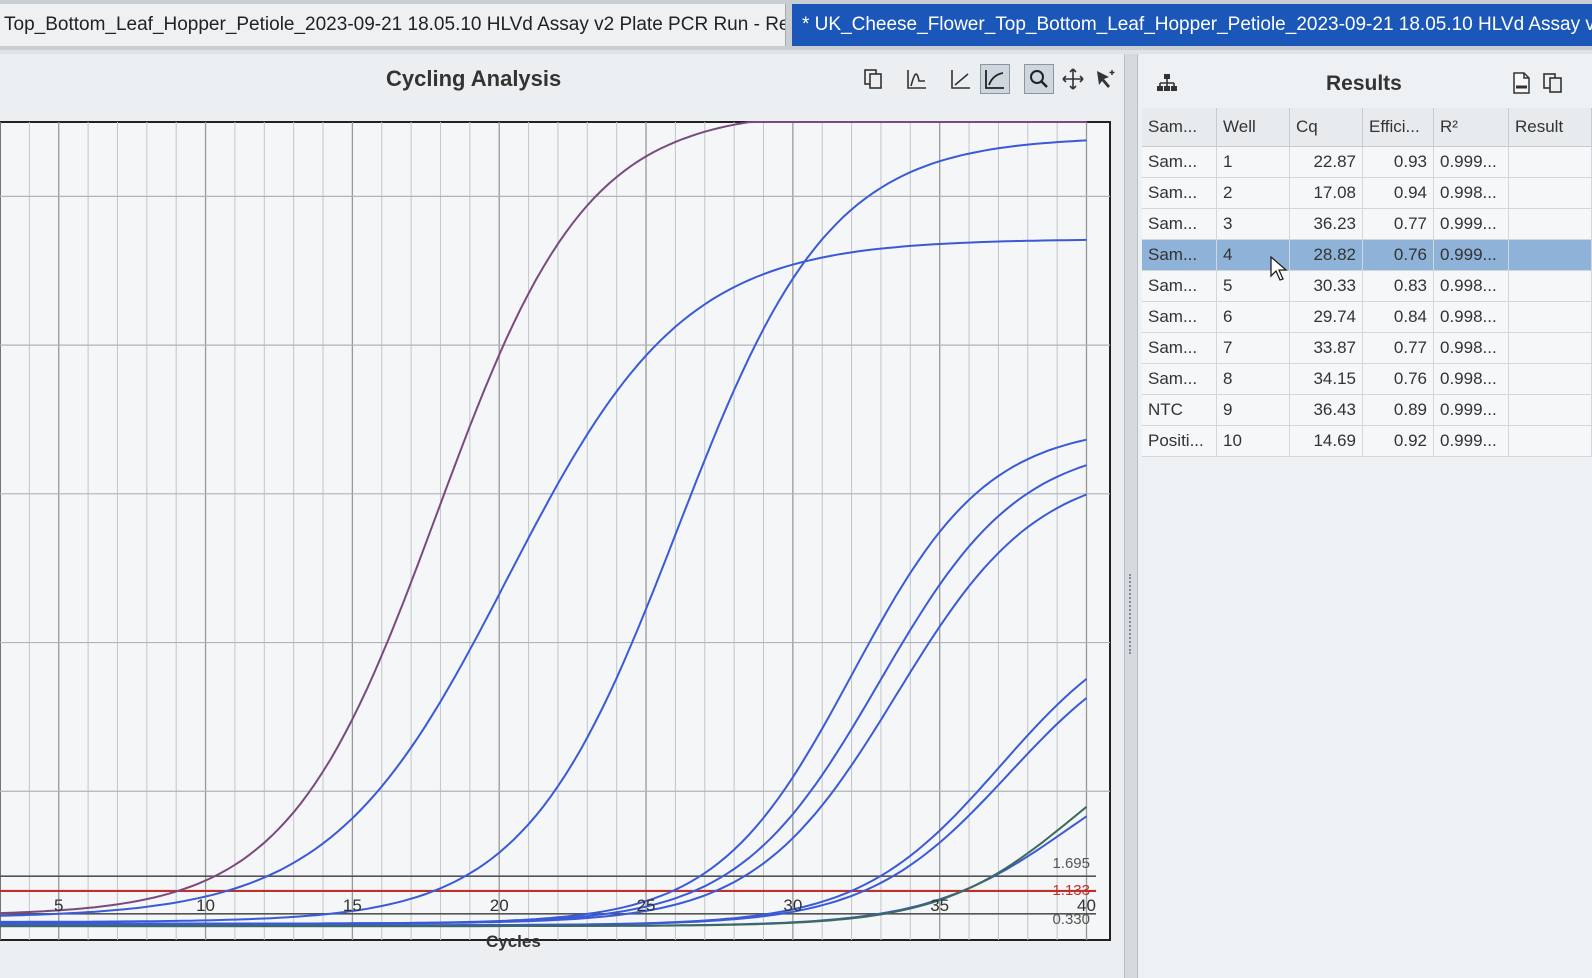 The image size is (1592, 978). What do you see at coordinates (544, 867) in the screenshot?
I see `amplification-curve` at bounding box center [544, 867].